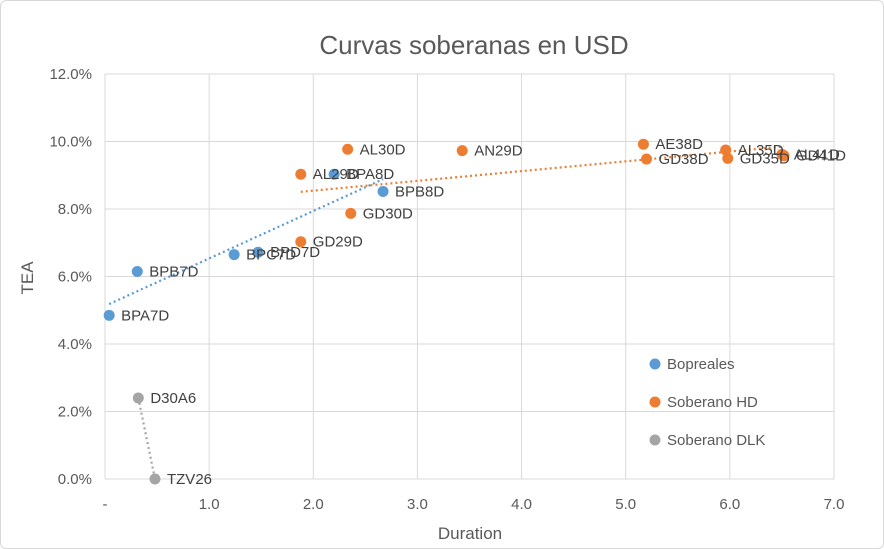  What do you see at coordinates (313, 504) in the screenshot?
I see `x-tick-label: 2.0` at bounding box center [313, 504].